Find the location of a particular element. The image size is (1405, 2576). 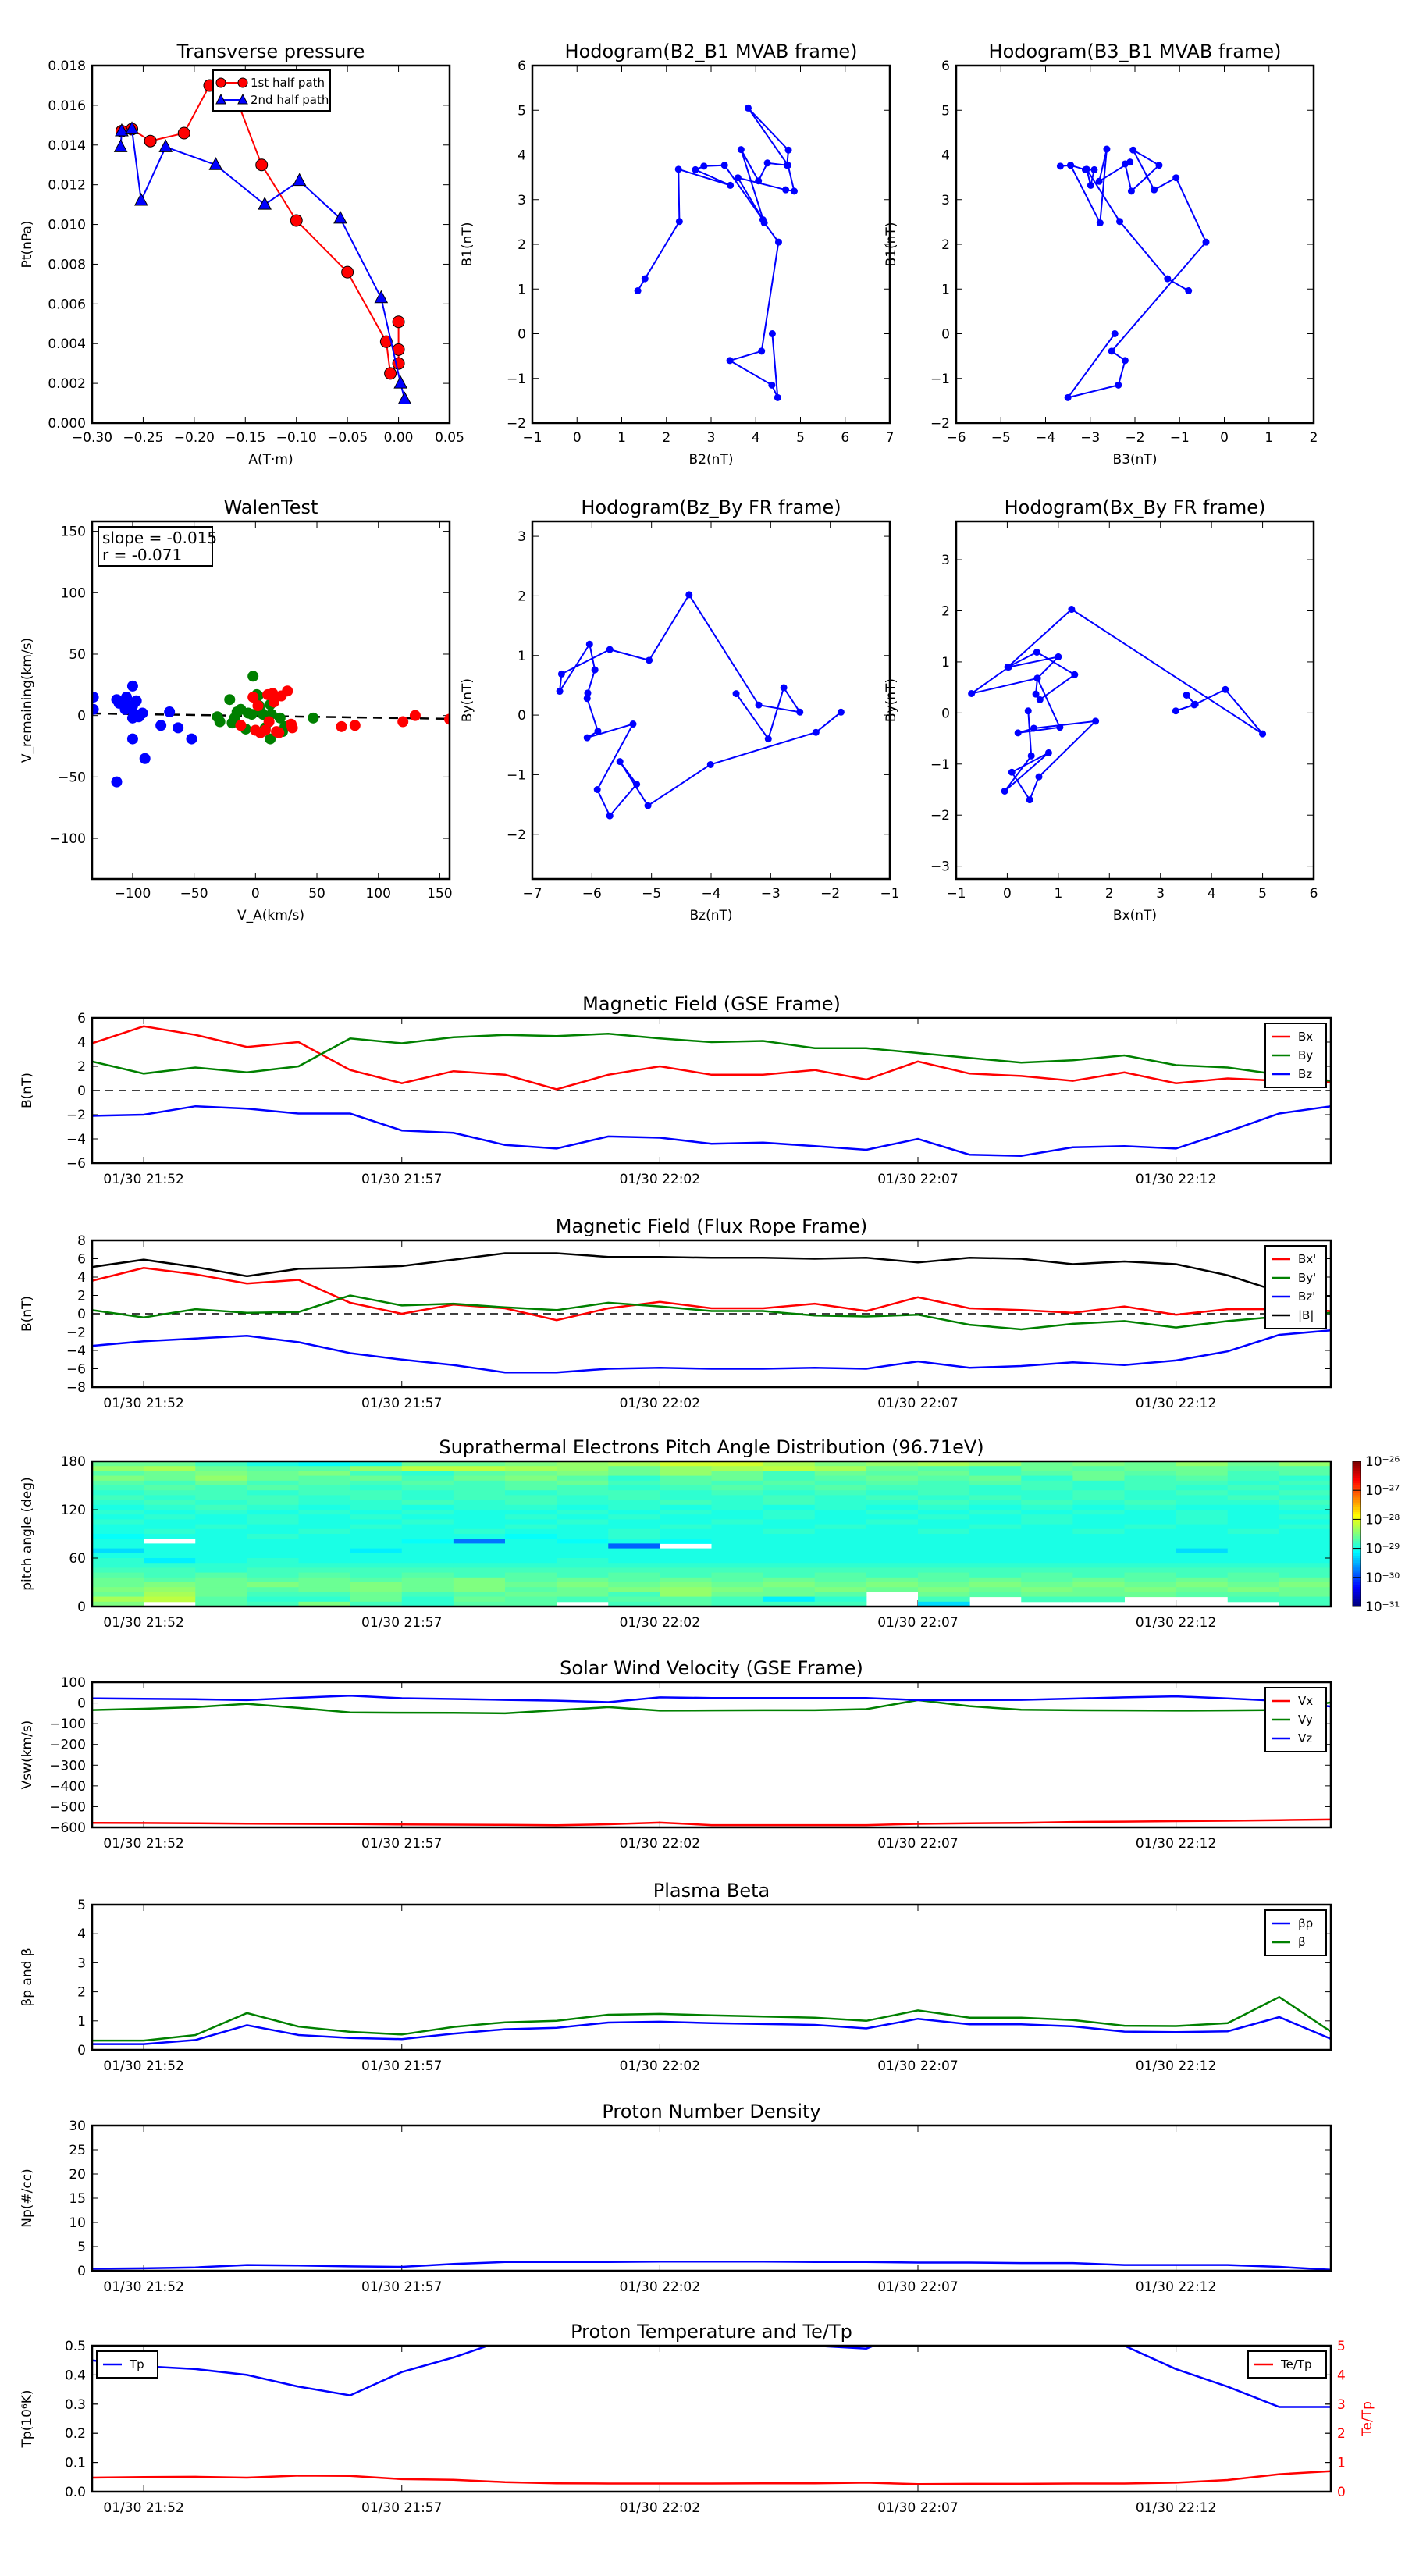

x-tick-label: 7 is located at coordinates (891, 438).